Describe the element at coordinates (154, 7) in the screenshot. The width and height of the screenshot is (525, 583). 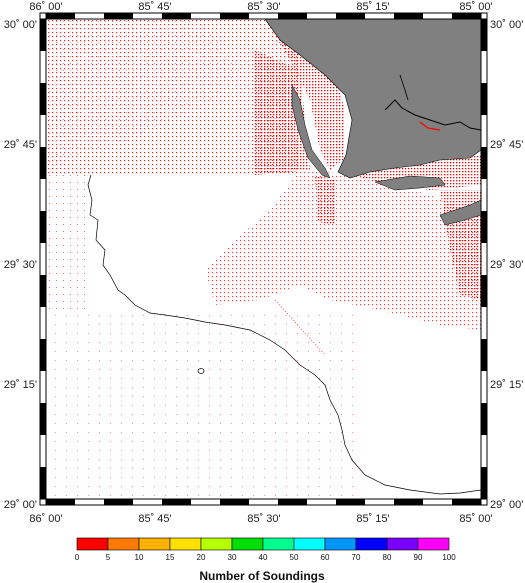
I see `lon-label-top-85-45: 85˚ 45'` at that location.